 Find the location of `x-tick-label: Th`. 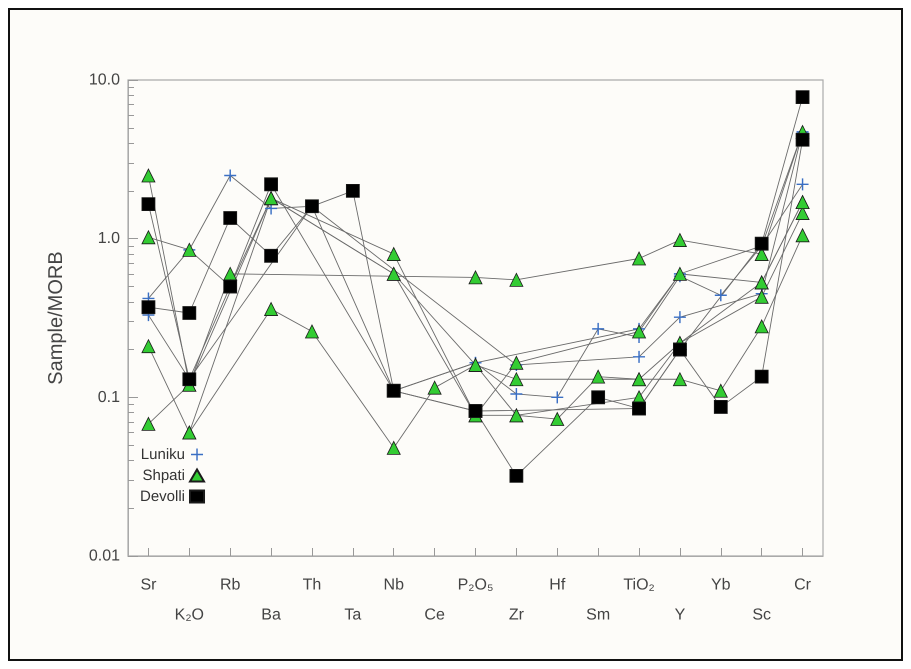

x-tick-label: Th is located at coordinates (312, 585).